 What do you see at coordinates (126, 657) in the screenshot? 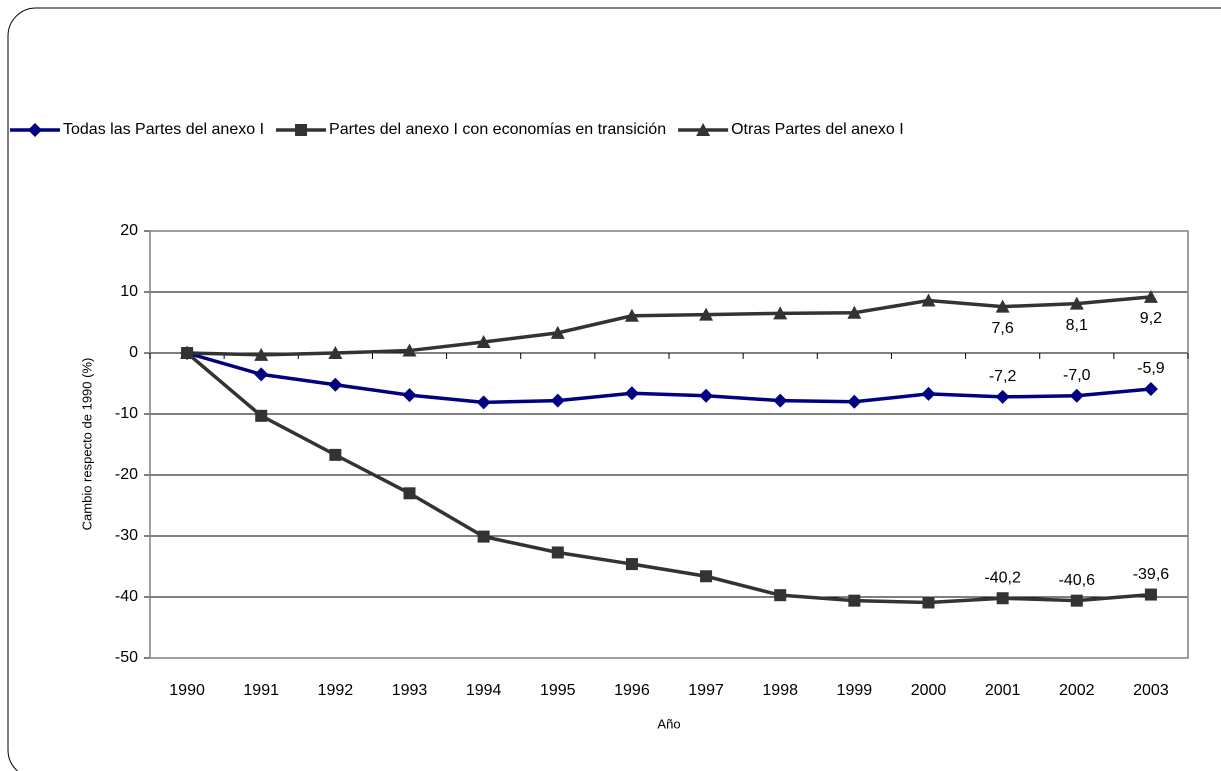
I see `y-tick-label: -50` at bounding box center [126, 657].